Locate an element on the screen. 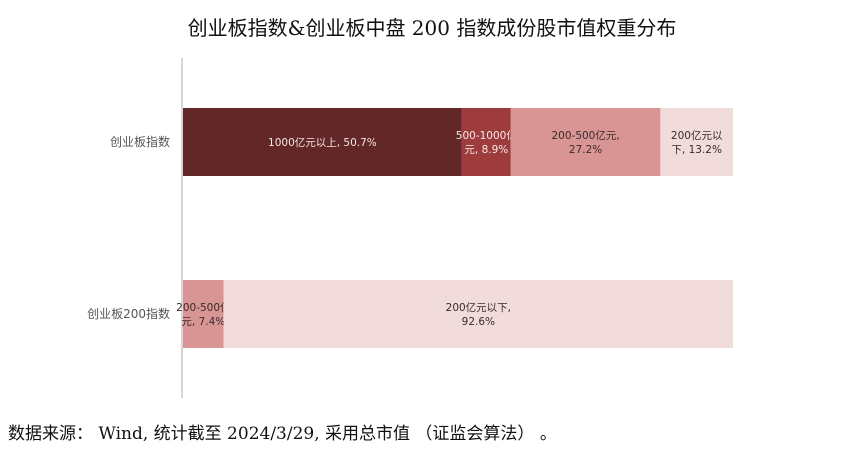  chart-title: 创业板指数&创业板中盘 200 指数成份股市值权重分布 is located at coordinates (432, 28).